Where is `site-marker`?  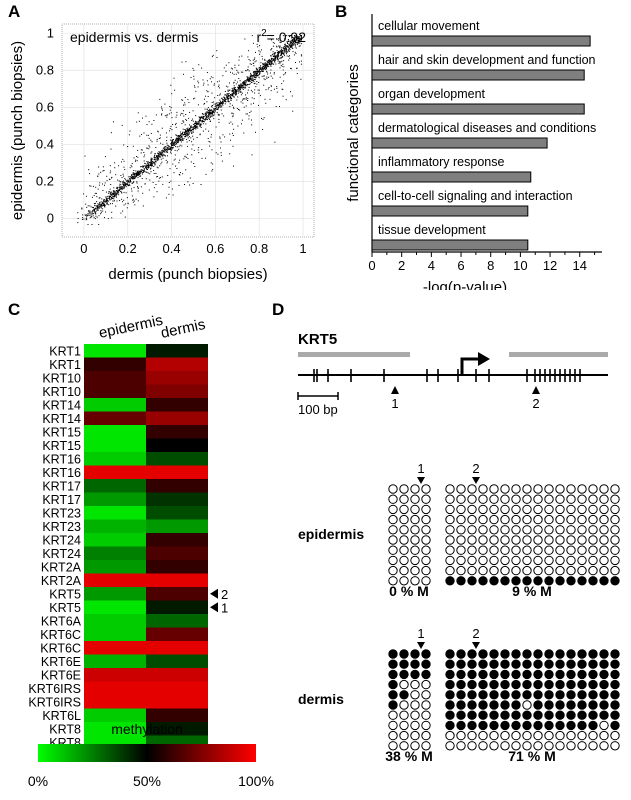
site-marker is located at coordinates (476, 480).